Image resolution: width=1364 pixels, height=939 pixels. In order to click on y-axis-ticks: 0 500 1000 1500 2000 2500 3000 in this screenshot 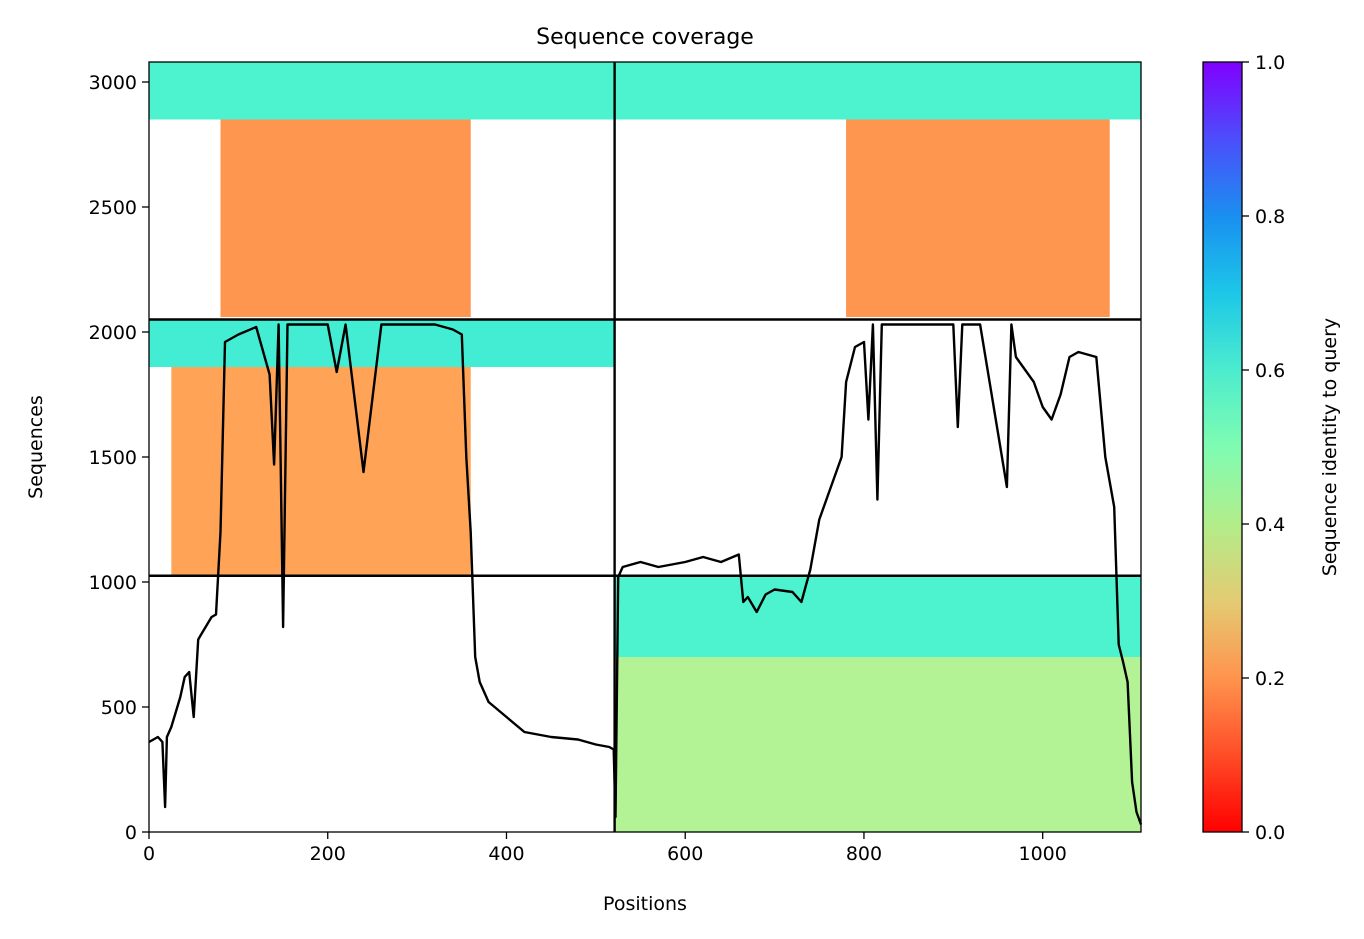, I will do `click(119, 458)`.